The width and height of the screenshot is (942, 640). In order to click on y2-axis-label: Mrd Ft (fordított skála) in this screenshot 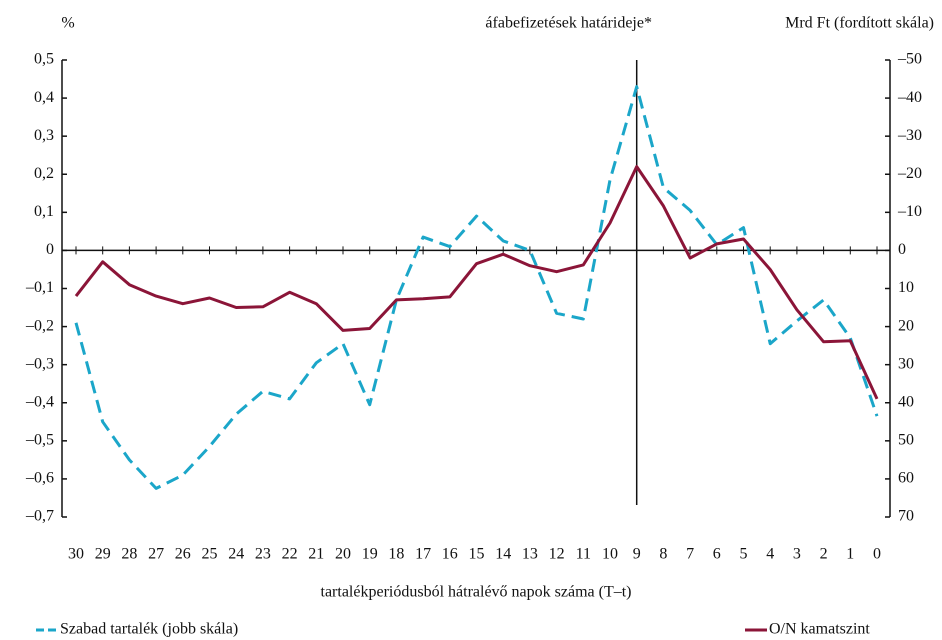, I will do `click(859, 23)`.